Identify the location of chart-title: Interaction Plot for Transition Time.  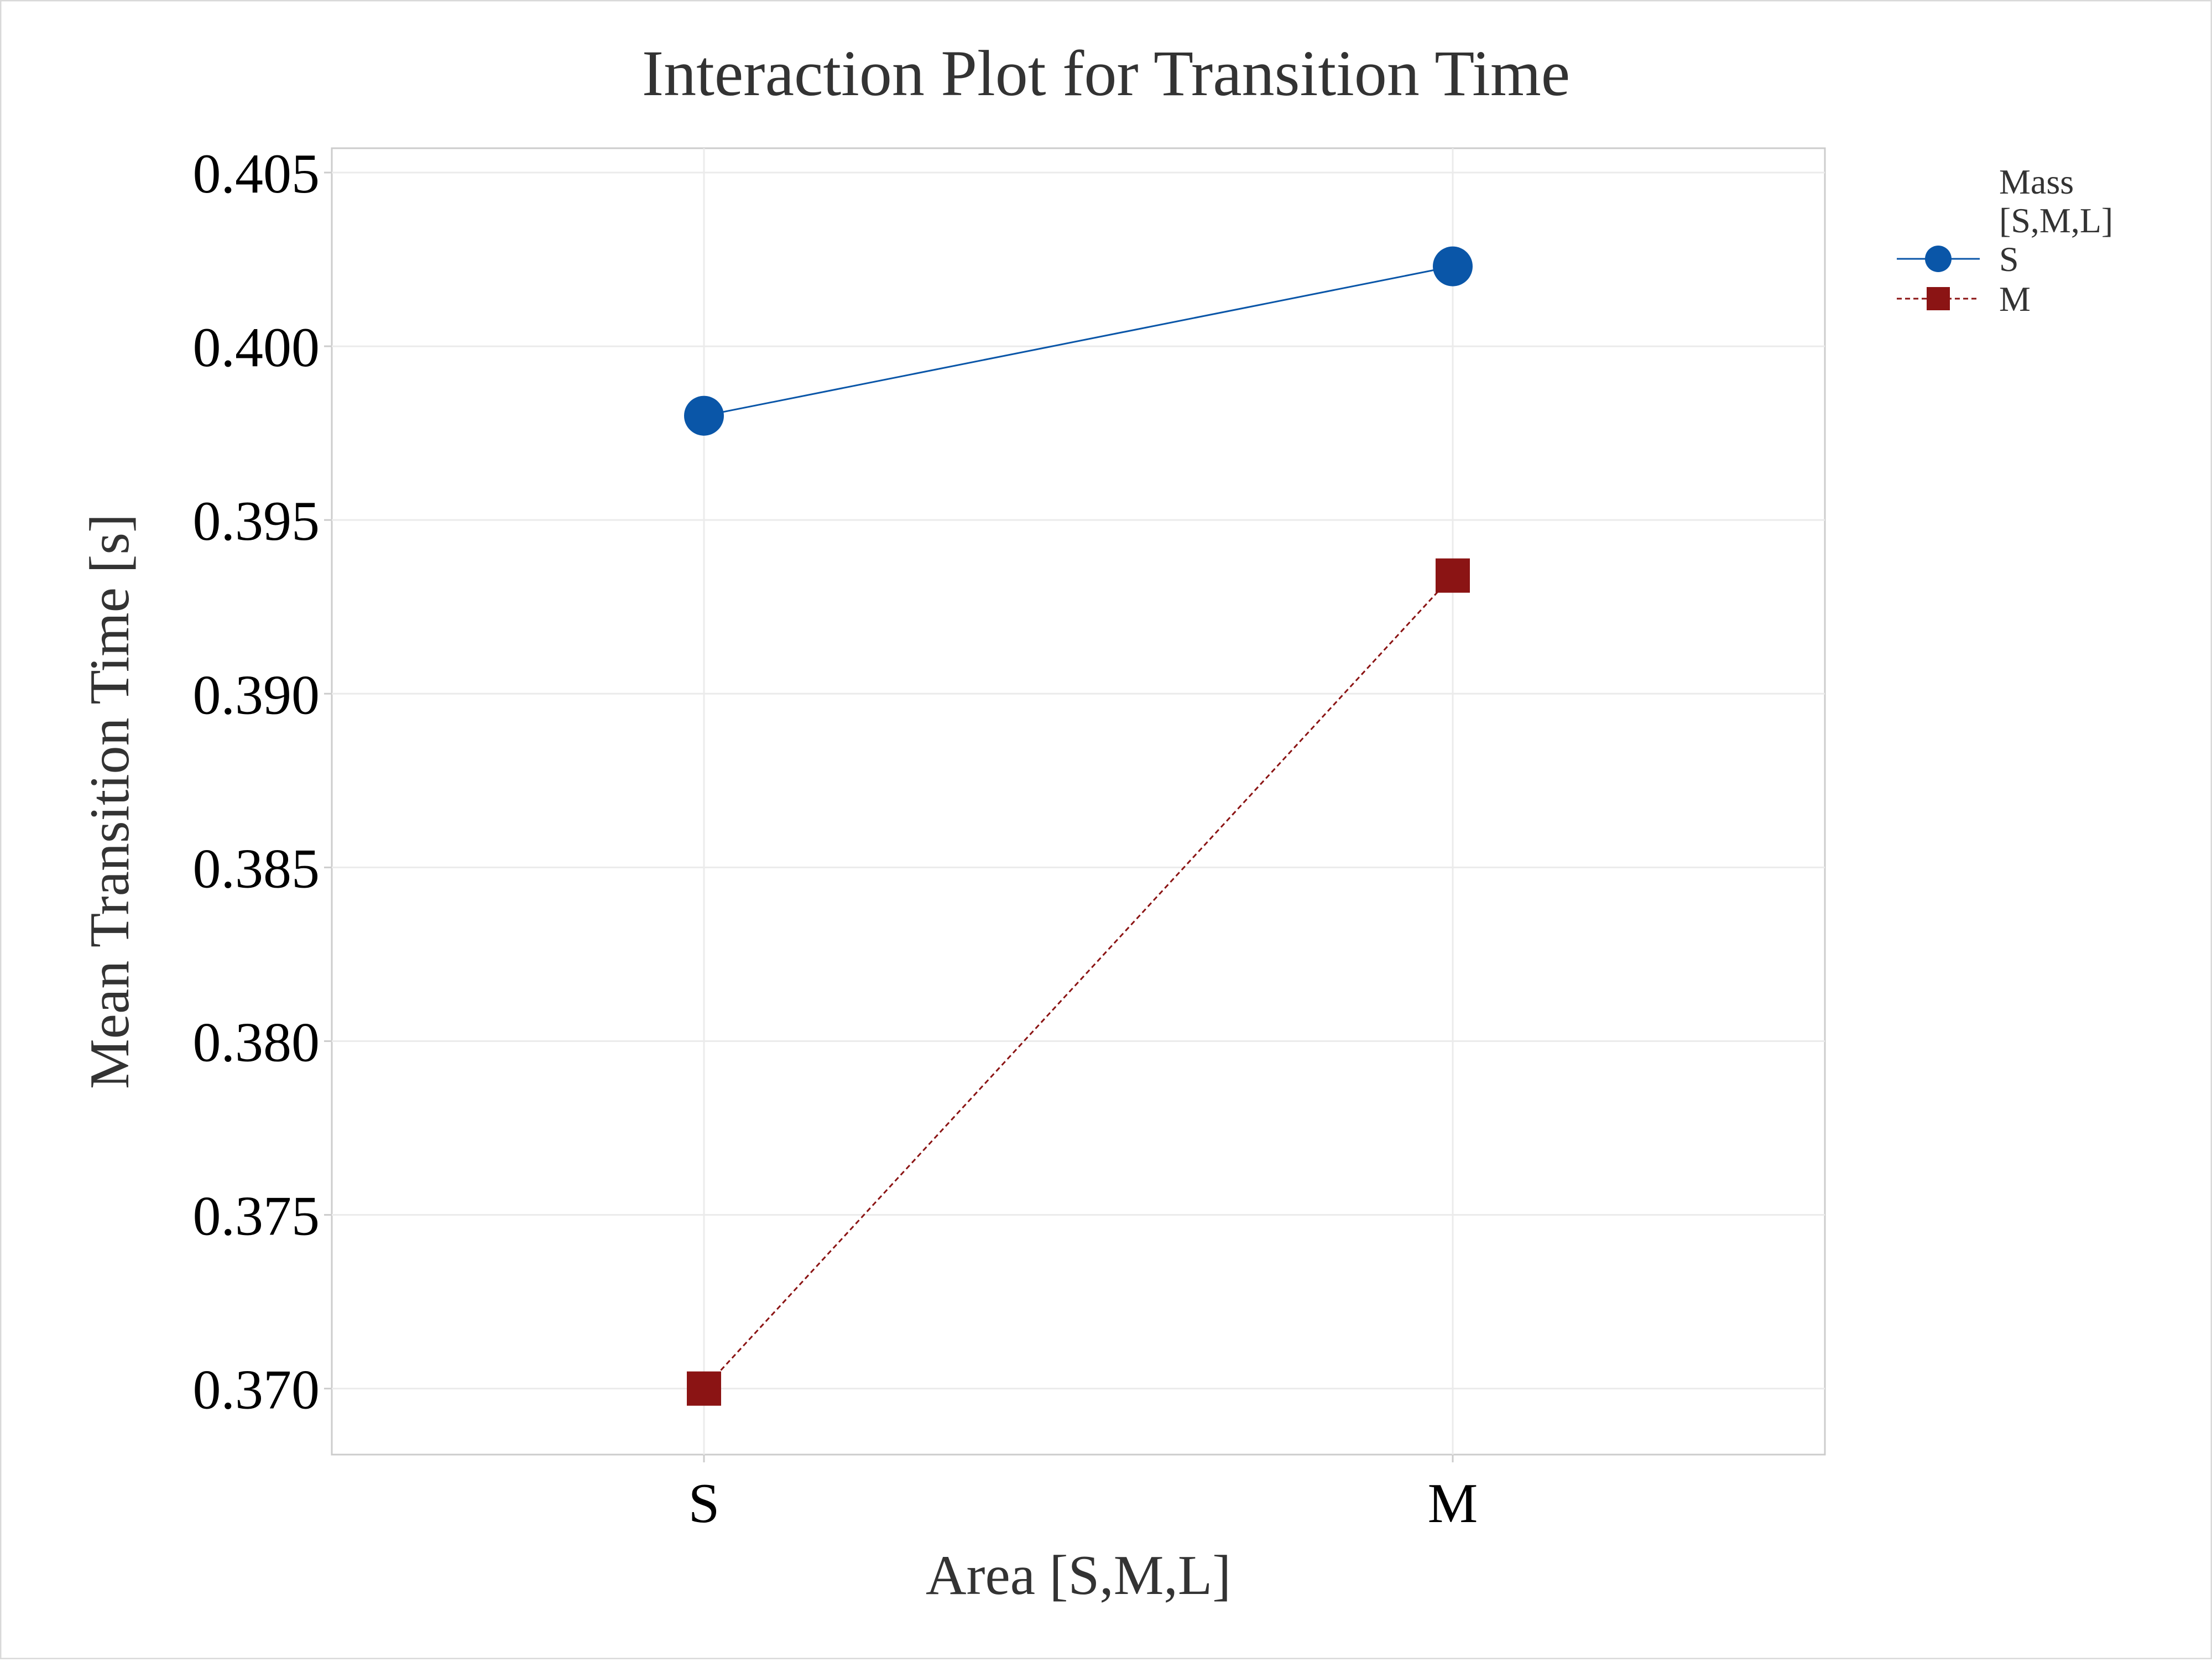
(1106, 73).